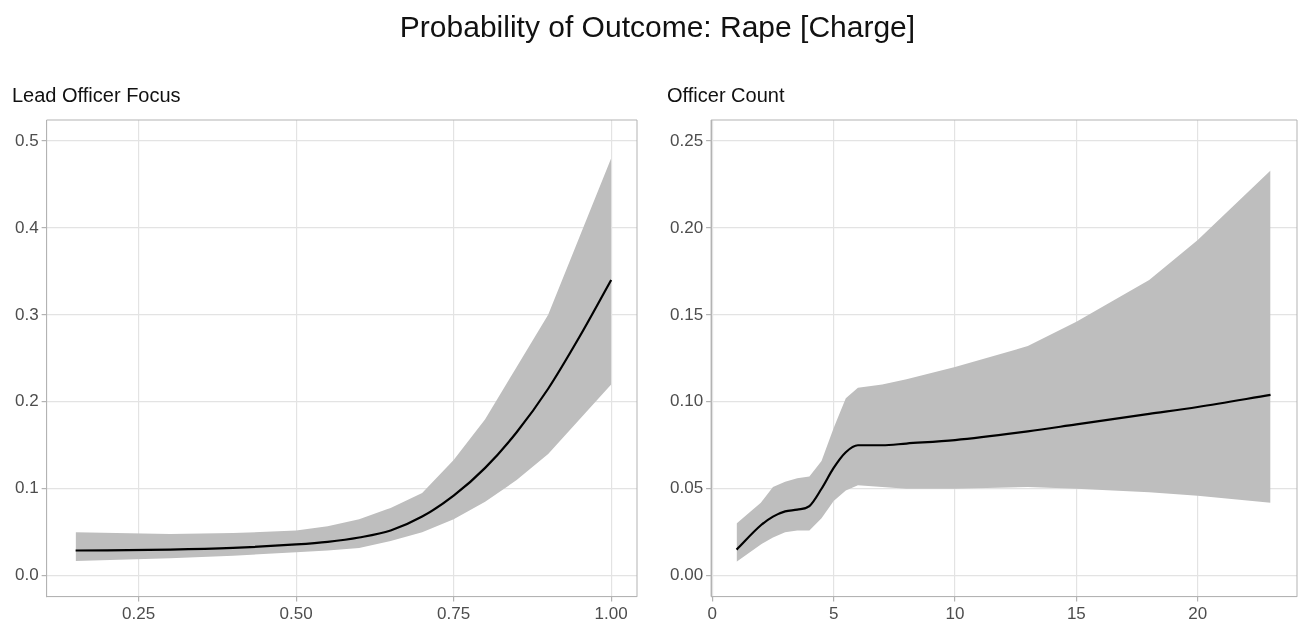 The width and height of the screenshot is (1315, 632). Describe the element at coordinates (26, 140) in the screenshot. I see `y-tick-label: 0.5` at that location.